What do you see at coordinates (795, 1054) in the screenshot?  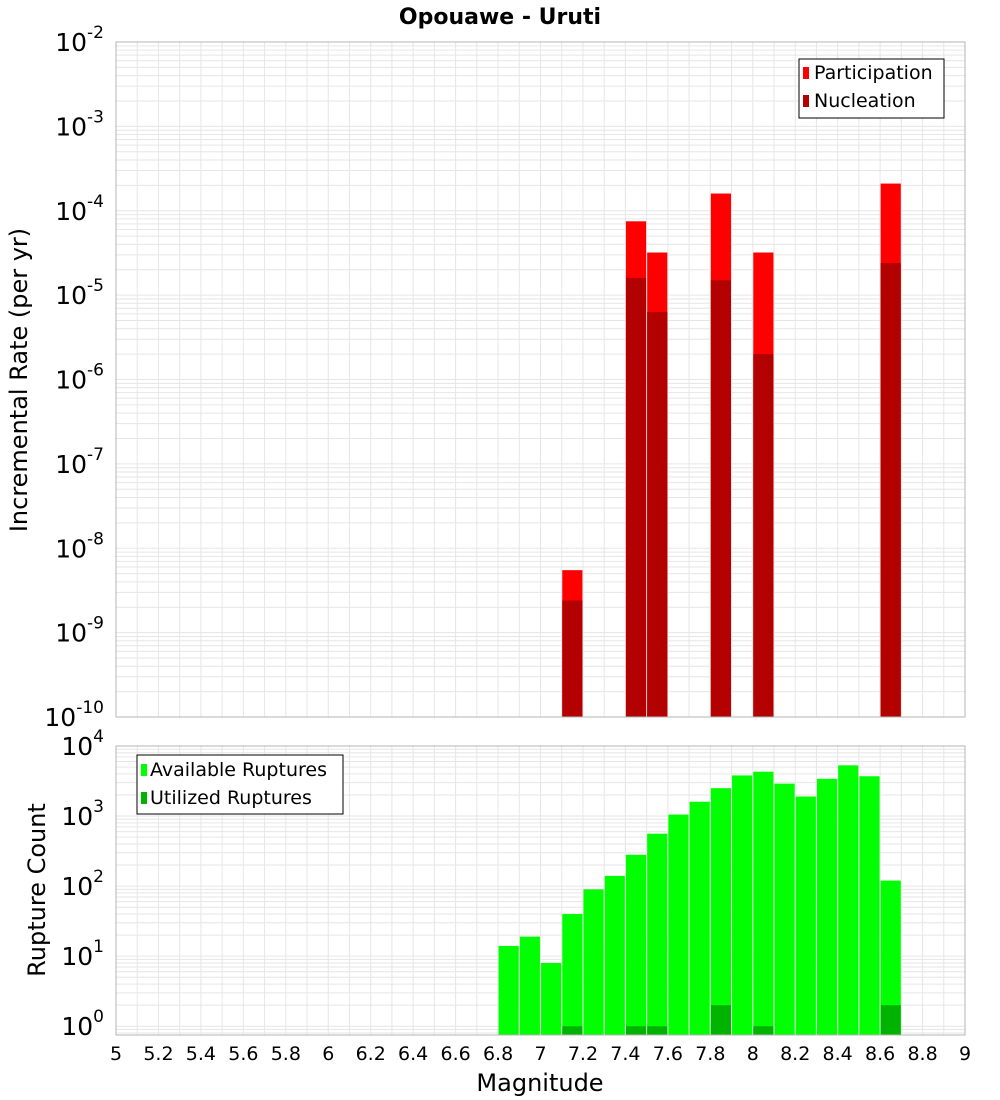 I see `x-tick-label: 8.2` at bounding box center [795, 1054].